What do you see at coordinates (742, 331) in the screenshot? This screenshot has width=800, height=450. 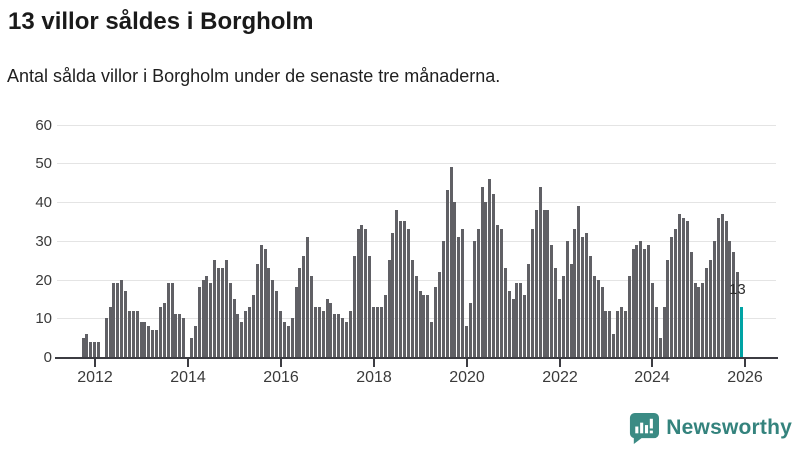 I see `highlighted-bar` at bounding box center [742, 331].